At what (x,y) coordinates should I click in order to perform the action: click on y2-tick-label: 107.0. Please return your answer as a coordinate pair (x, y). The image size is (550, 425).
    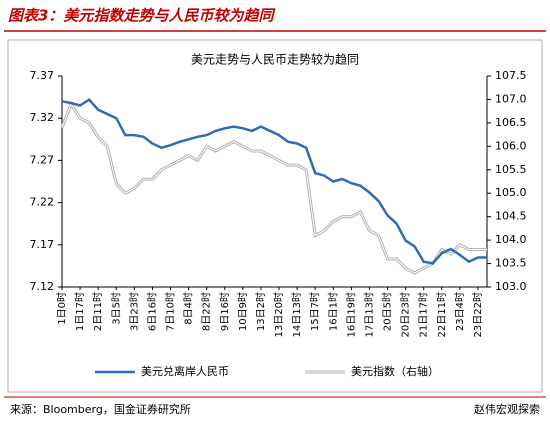
    Looking at the image, I should click on (511, 98).